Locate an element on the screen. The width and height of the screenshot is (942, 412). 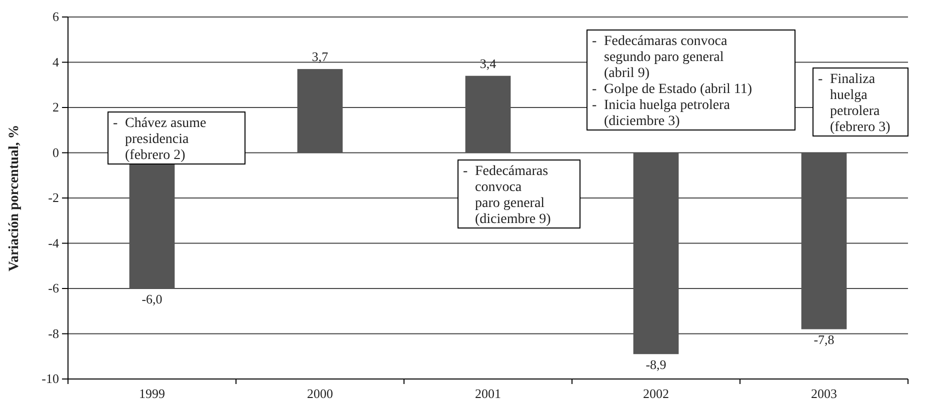
data-label: -6,0 is located at coordinates (152, 299).